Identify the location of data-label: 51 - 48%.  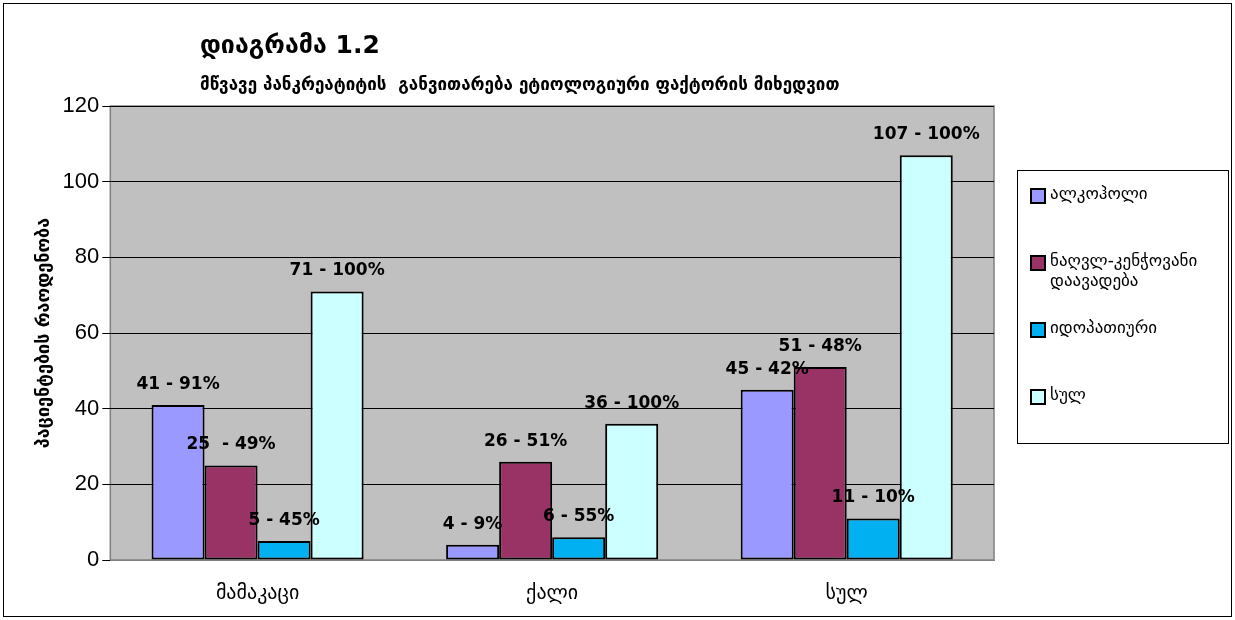
(820, 344).